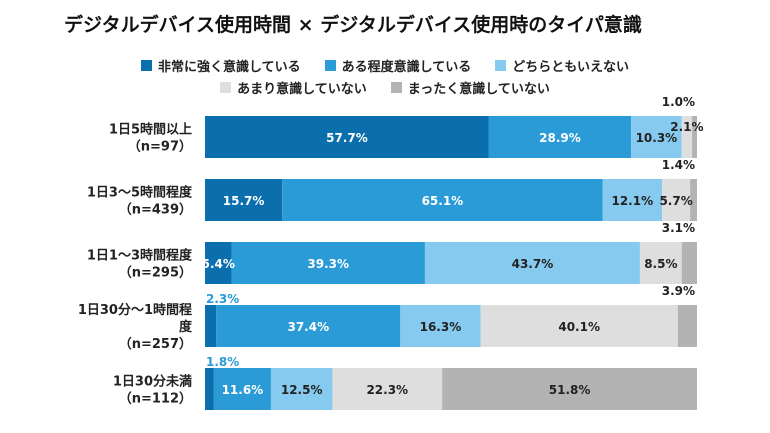 This screenshot has height=433, width=770. Describe the element at coordinates (678, 165) in the screenshot. I see `data-label: 1.4%` at that location.